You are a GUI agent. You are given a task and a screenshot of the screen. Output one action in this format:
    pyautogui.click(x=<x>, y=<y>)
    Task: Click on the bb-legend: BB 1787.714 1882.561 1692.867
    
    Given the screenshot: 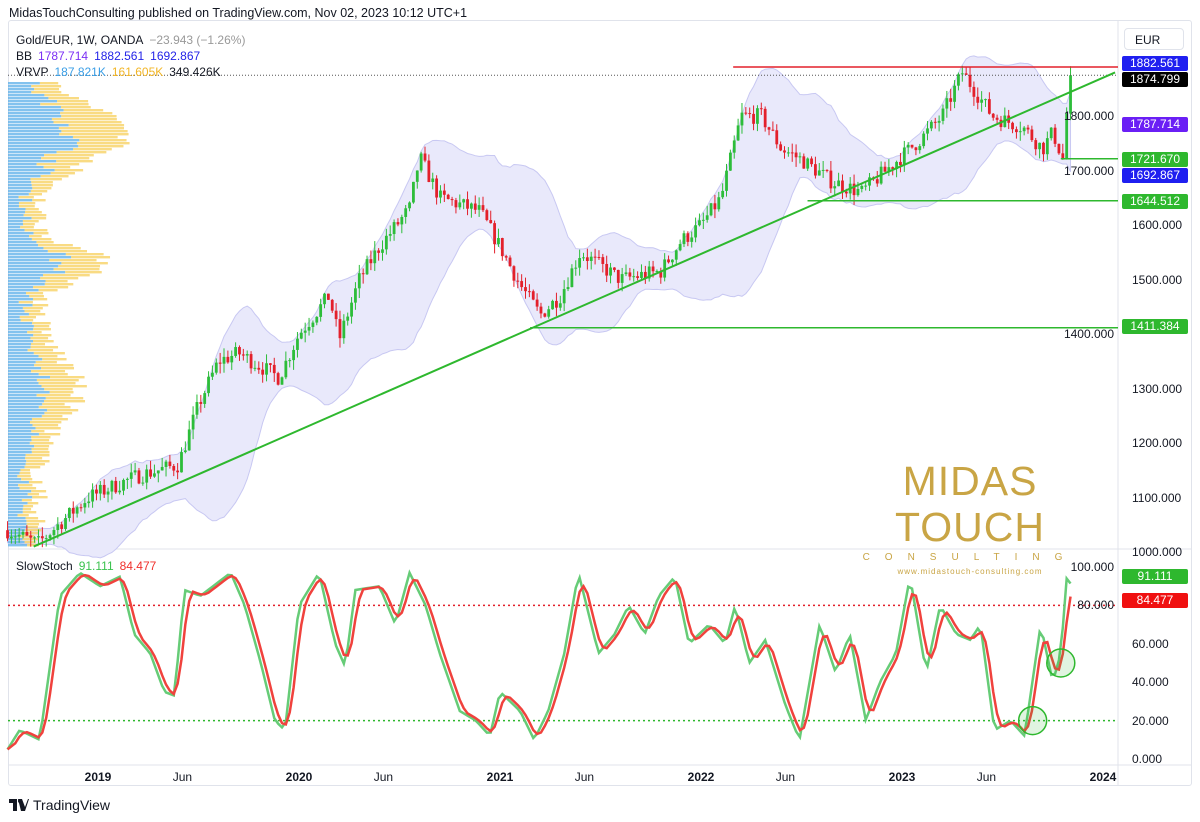 What is the action you would take?
    pyautogui.click(x=111, y=56)
    